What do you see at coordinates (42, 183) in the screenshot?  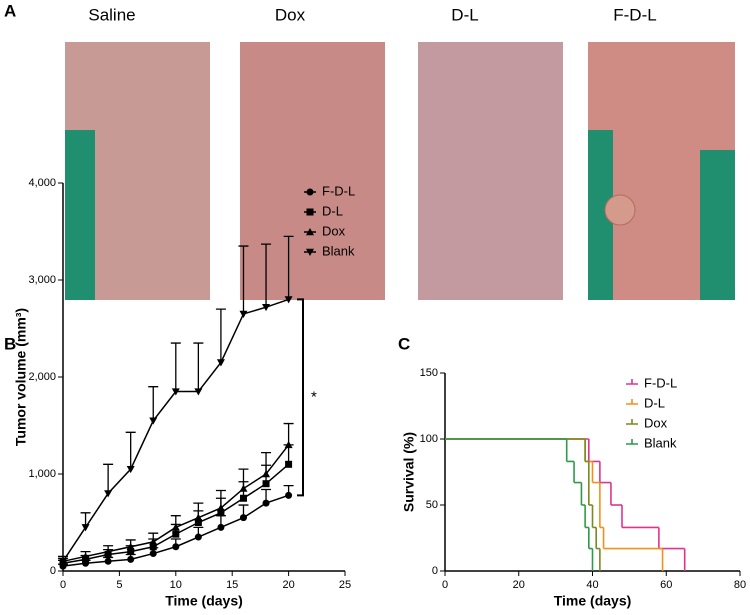 I see `y-tick-label: 4,000` at bounding box center [42, 183].